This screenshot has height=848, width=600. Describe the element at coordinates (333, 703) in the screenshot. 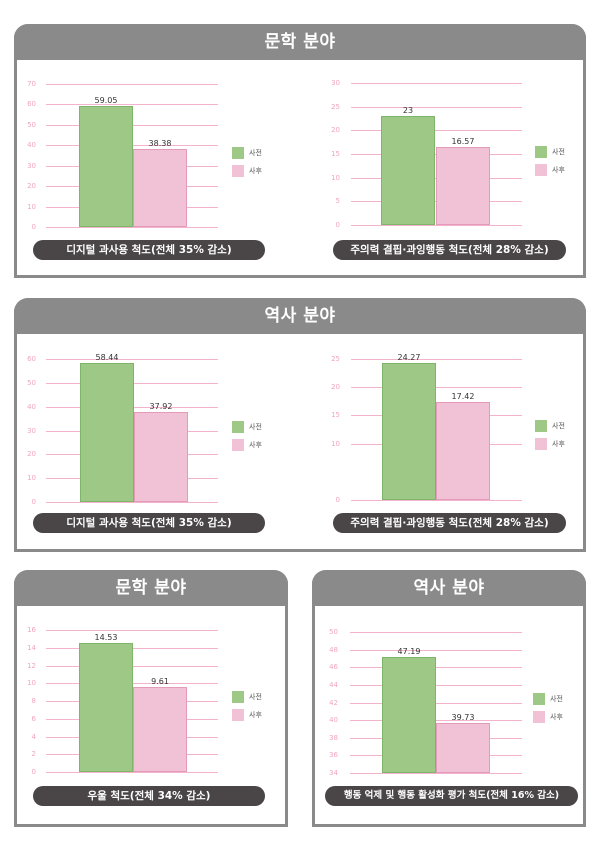

I see `y-axis-tick-label: 42` at that location.